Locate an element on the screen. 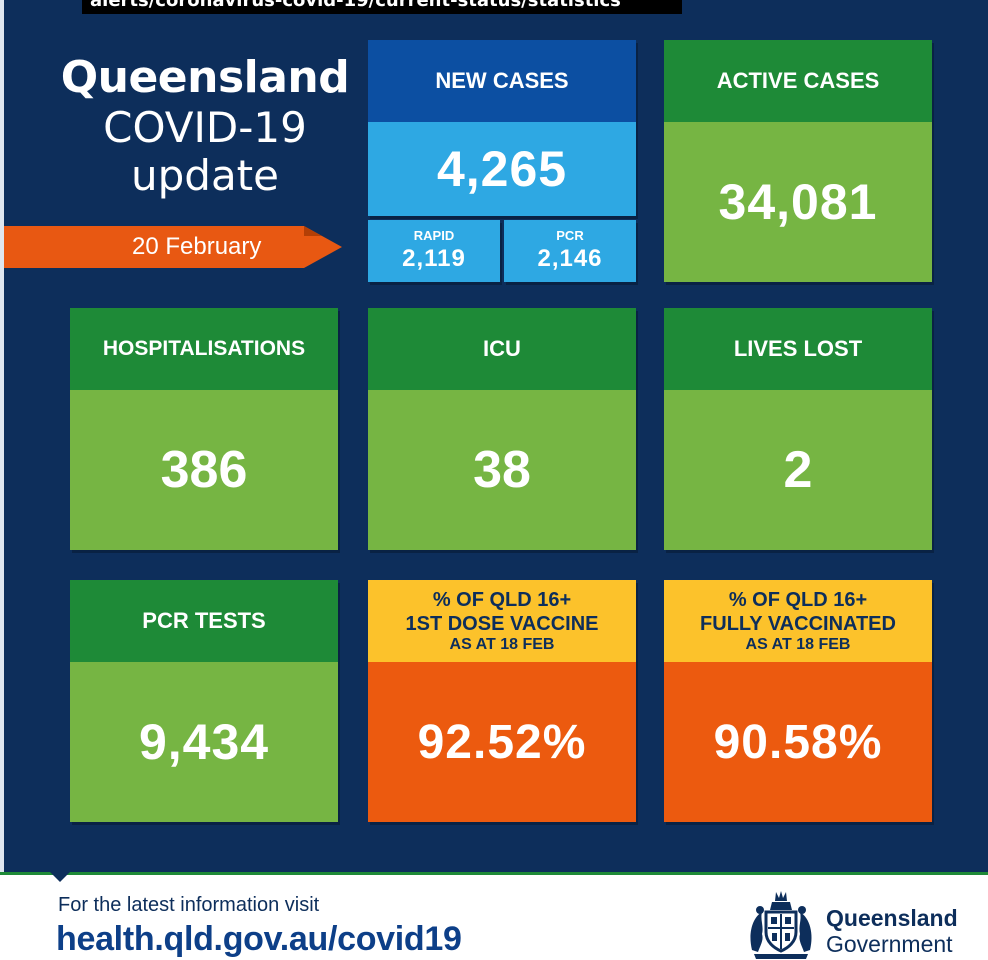  footer-url-link: health.qld.gov.au/covid19 is located at coordinates (259, 939).